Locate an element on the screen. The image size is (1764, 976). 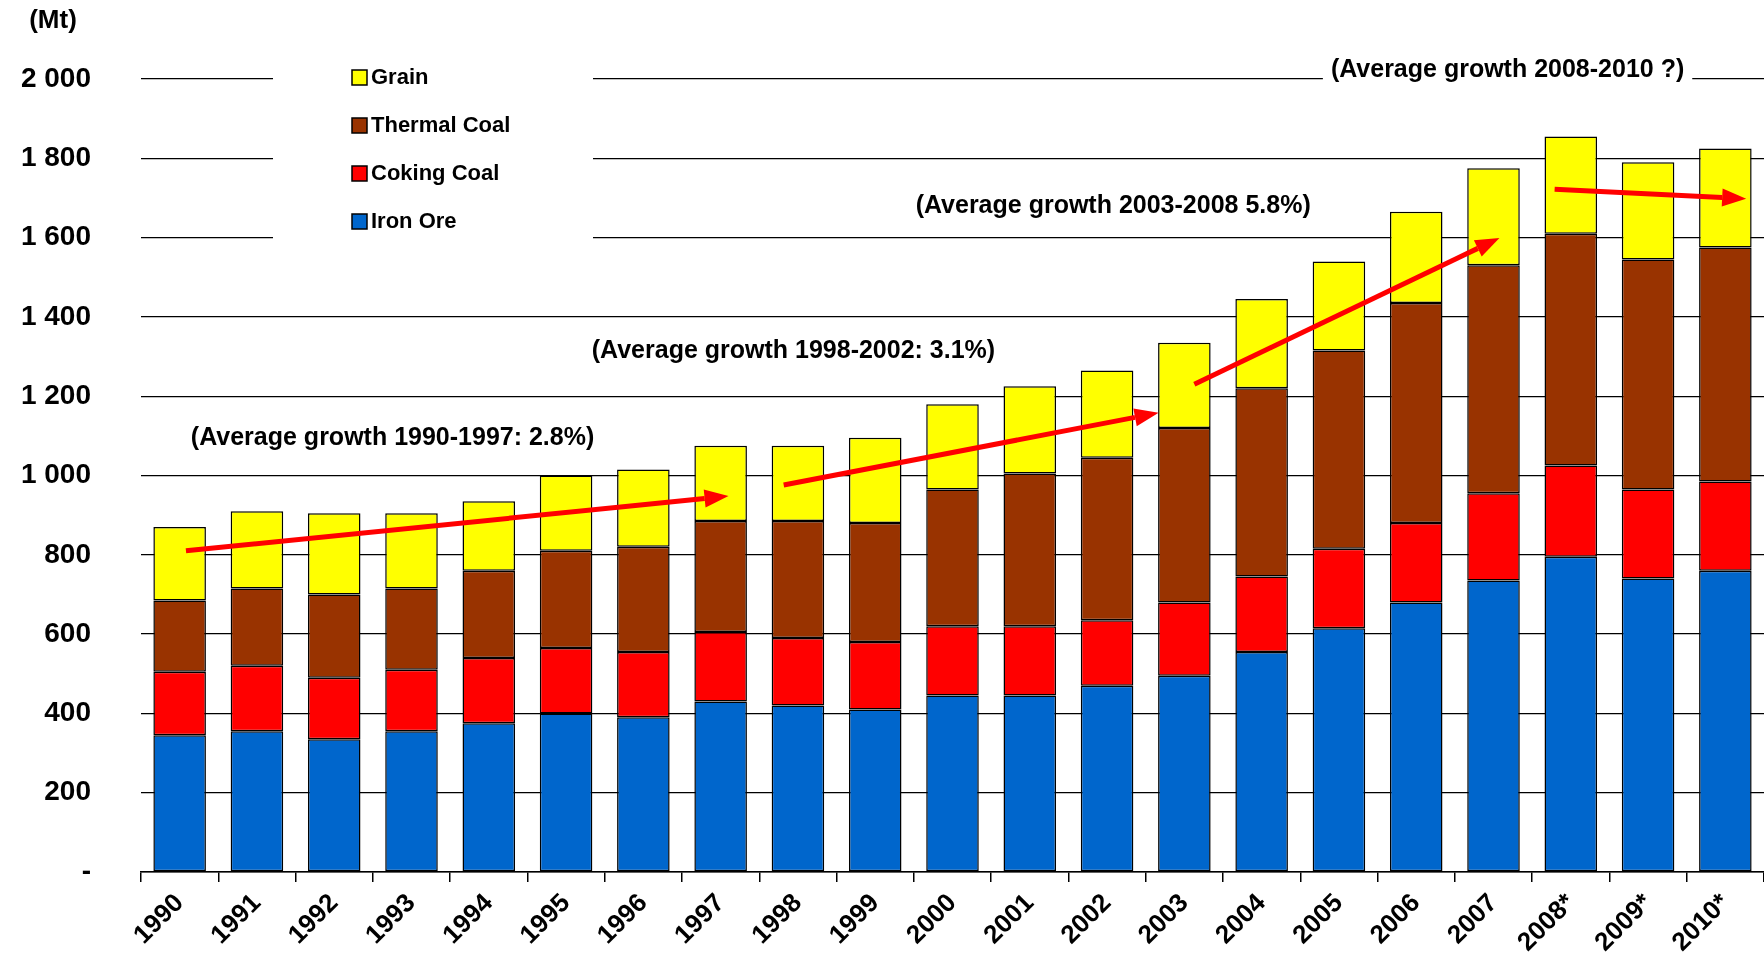
legend-label: Coking Coal is located at coordinates (435, 173).